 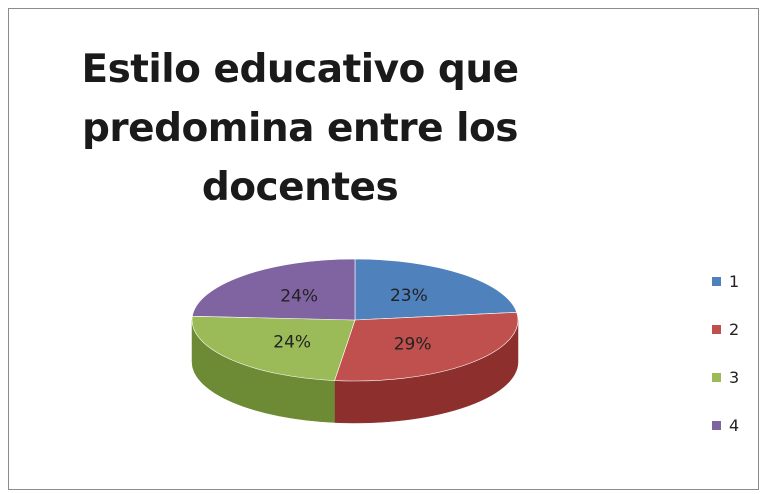 I want to click on chart-title-line-3: docentes, so click(x=300, y=187).